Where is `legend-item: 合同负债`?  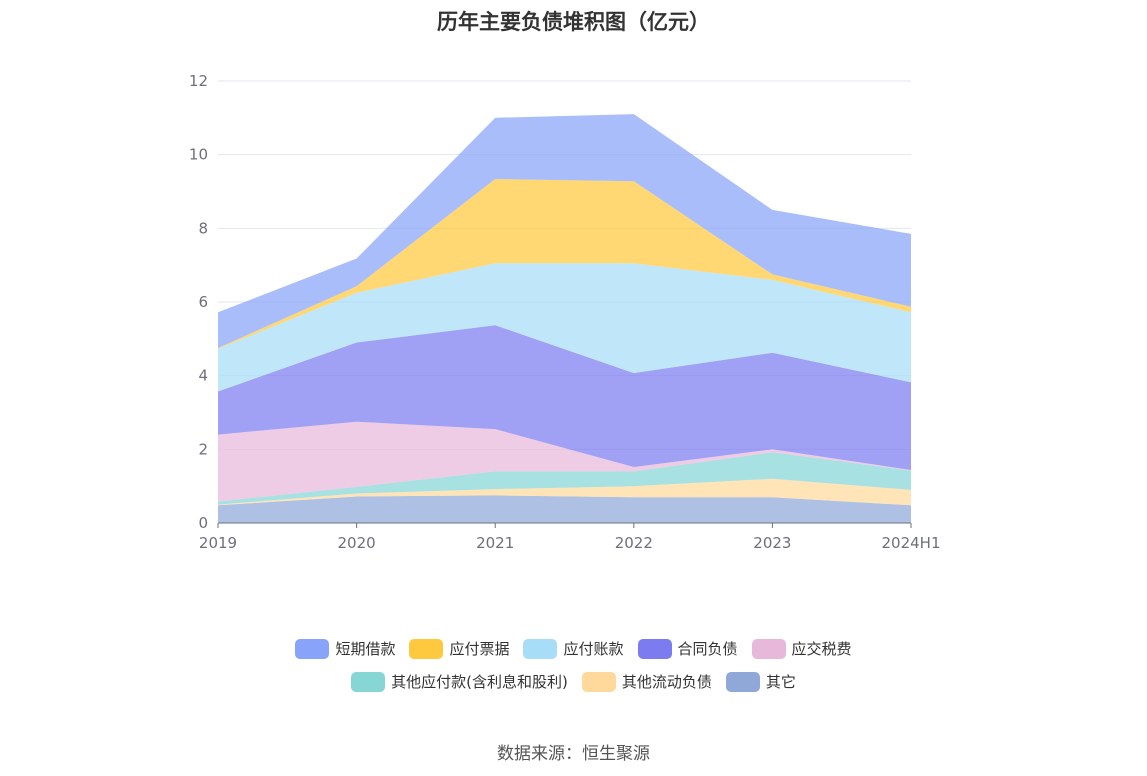 legend-item: 合同负债 is located at coordinates (687, 648).